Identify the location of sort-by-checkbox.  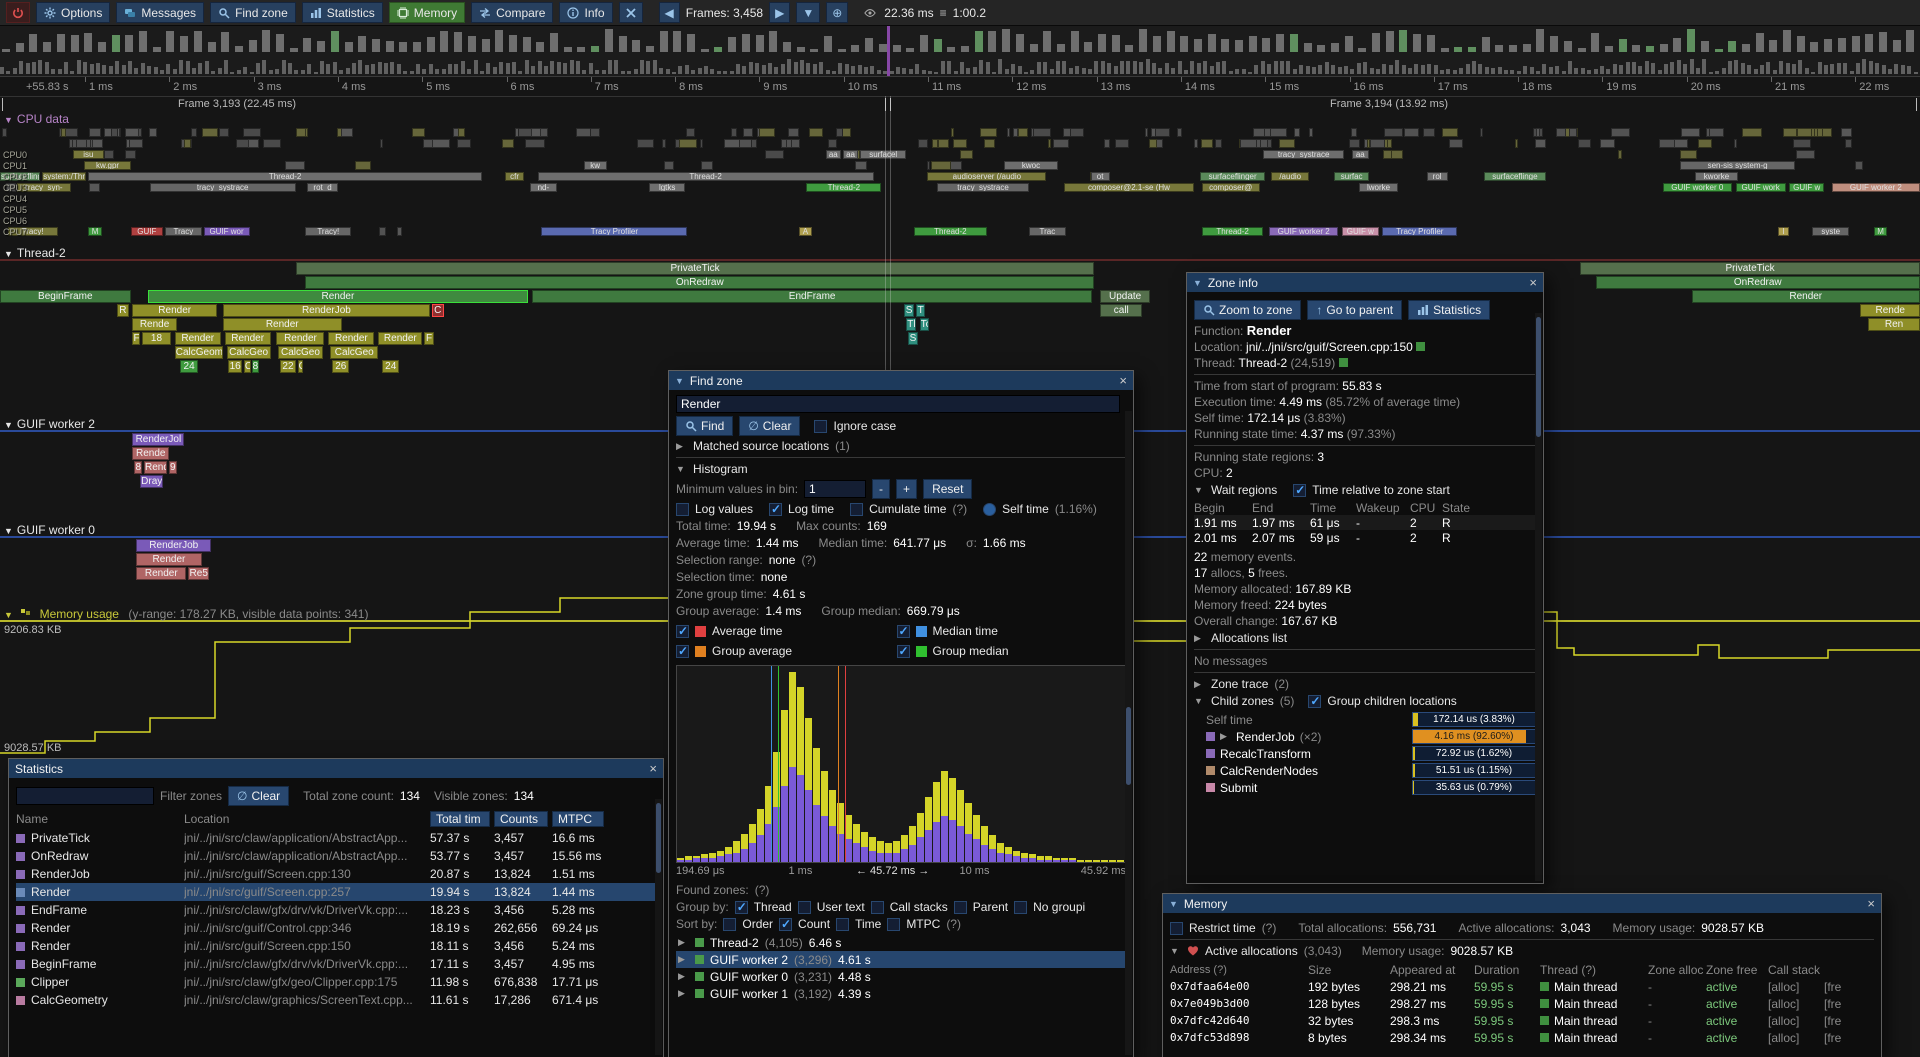
(843, 924).